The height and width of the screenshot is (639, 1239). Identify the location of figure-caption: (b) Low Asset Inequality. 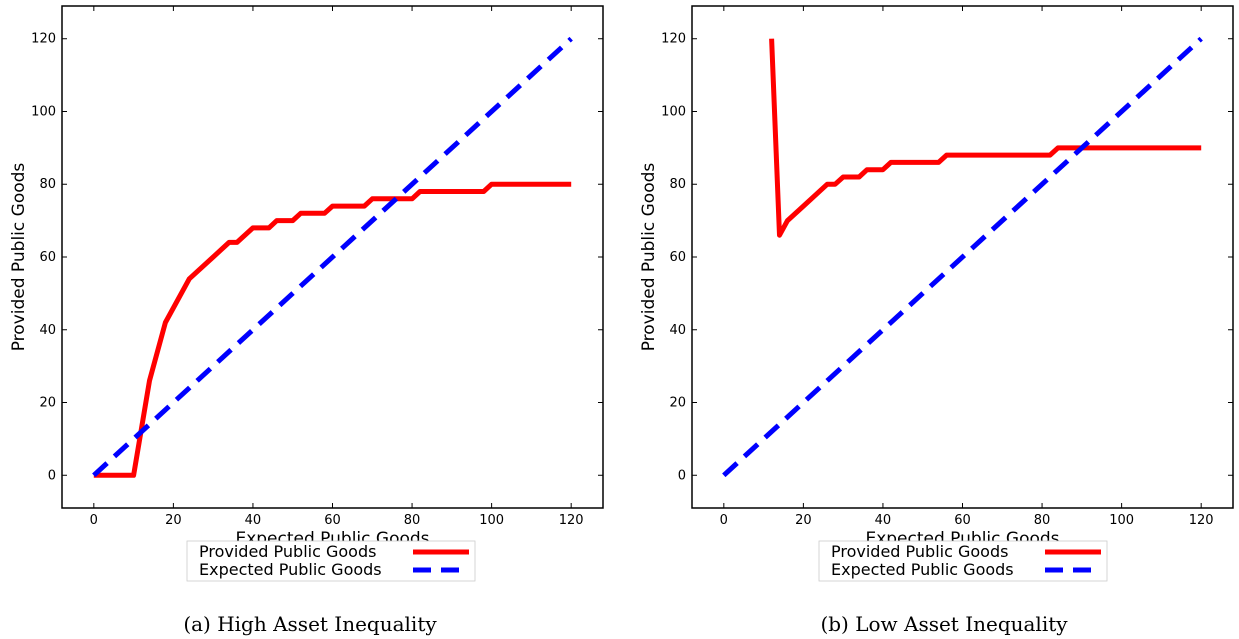
(944, 624).